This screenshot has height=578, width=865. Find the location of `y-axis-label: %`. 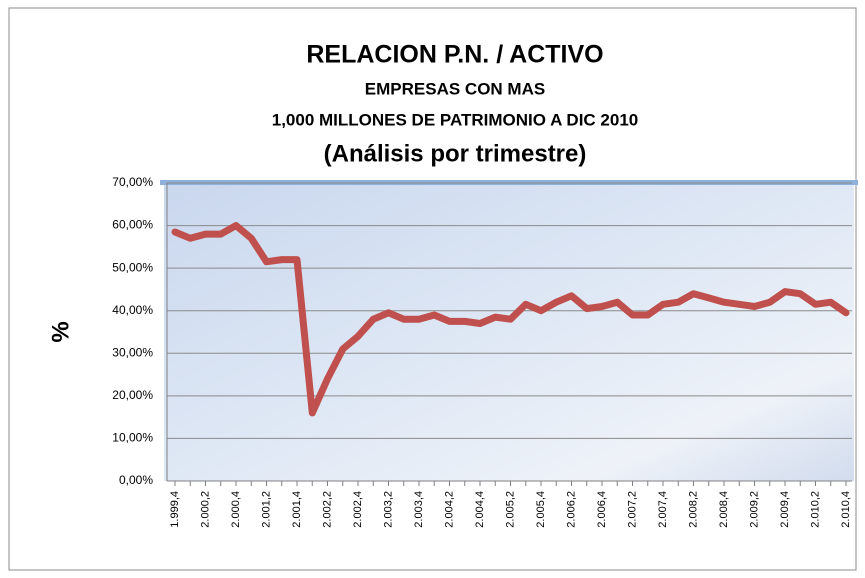

y-axis-label: % is located at coordinates (60, 331).